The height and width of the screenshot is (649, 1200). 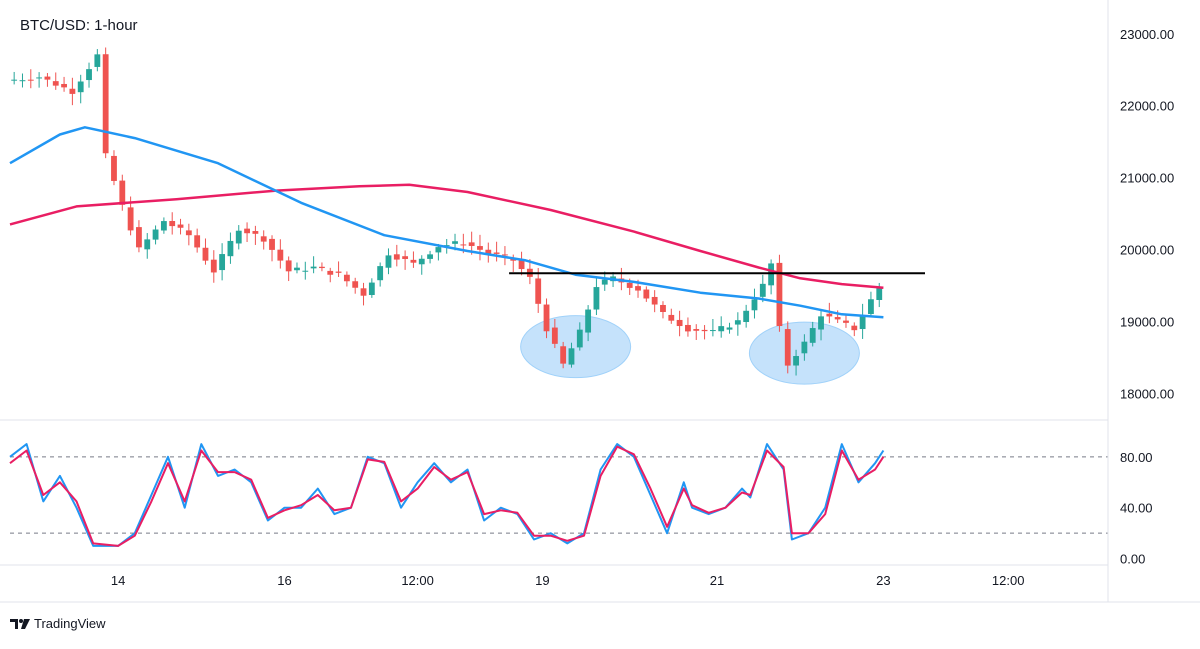 I want to click on time-tick-label: 12:00, so click(x=1008, y=580).